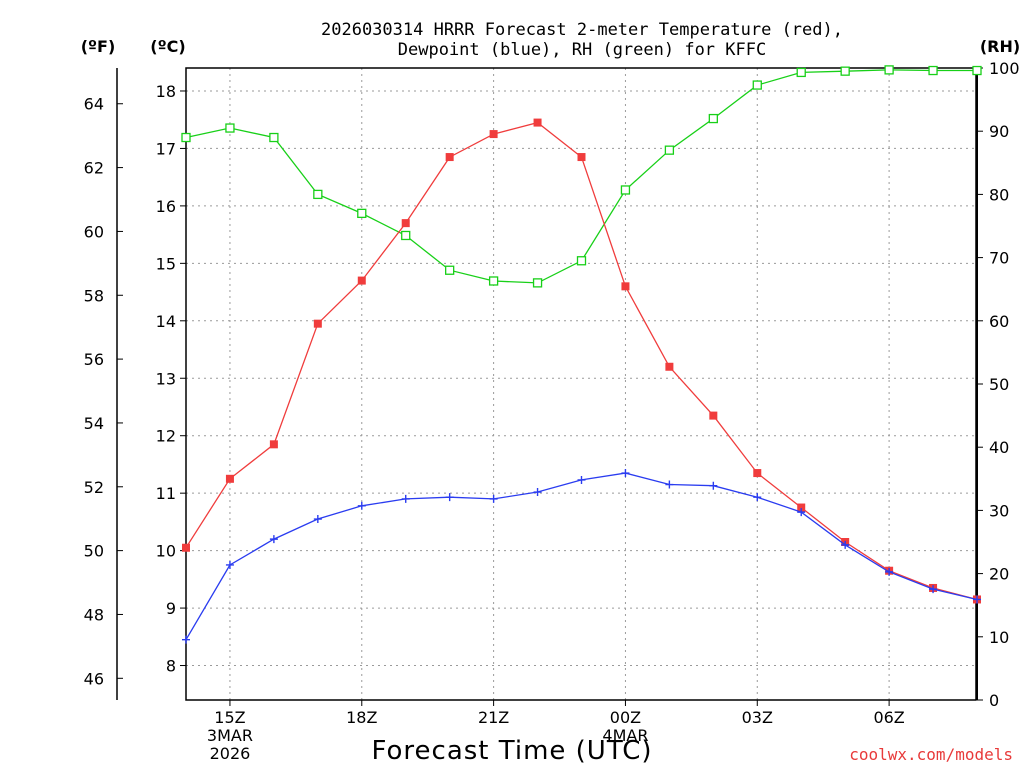  I want to click on celsius-tick-label: 16, so click(166, 206).